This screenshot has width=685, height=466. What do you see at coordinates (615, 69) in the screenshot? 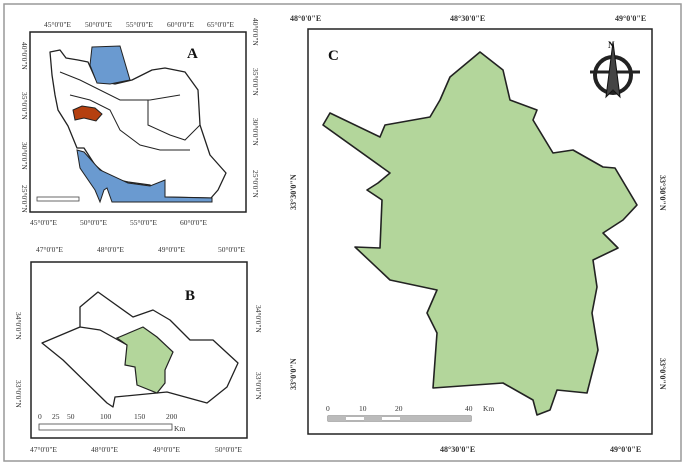
I see `north-arrow-icon: N` at bounding box center [615, 69].